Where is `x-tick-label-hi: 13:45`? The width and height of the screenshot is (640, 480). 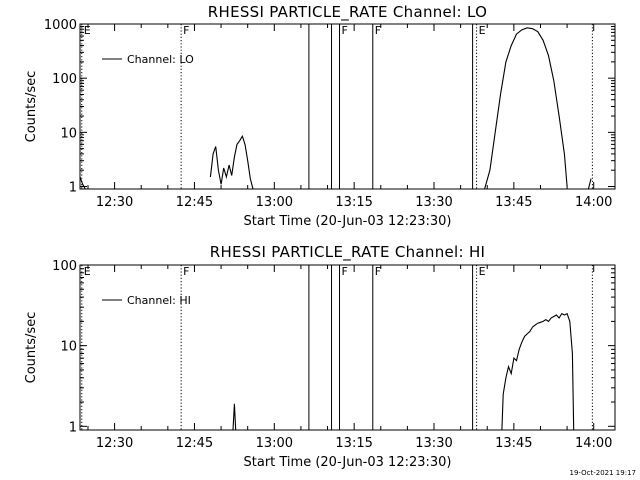 x-tick-label-hi: 13:45 is located at coordinates (513, 443).